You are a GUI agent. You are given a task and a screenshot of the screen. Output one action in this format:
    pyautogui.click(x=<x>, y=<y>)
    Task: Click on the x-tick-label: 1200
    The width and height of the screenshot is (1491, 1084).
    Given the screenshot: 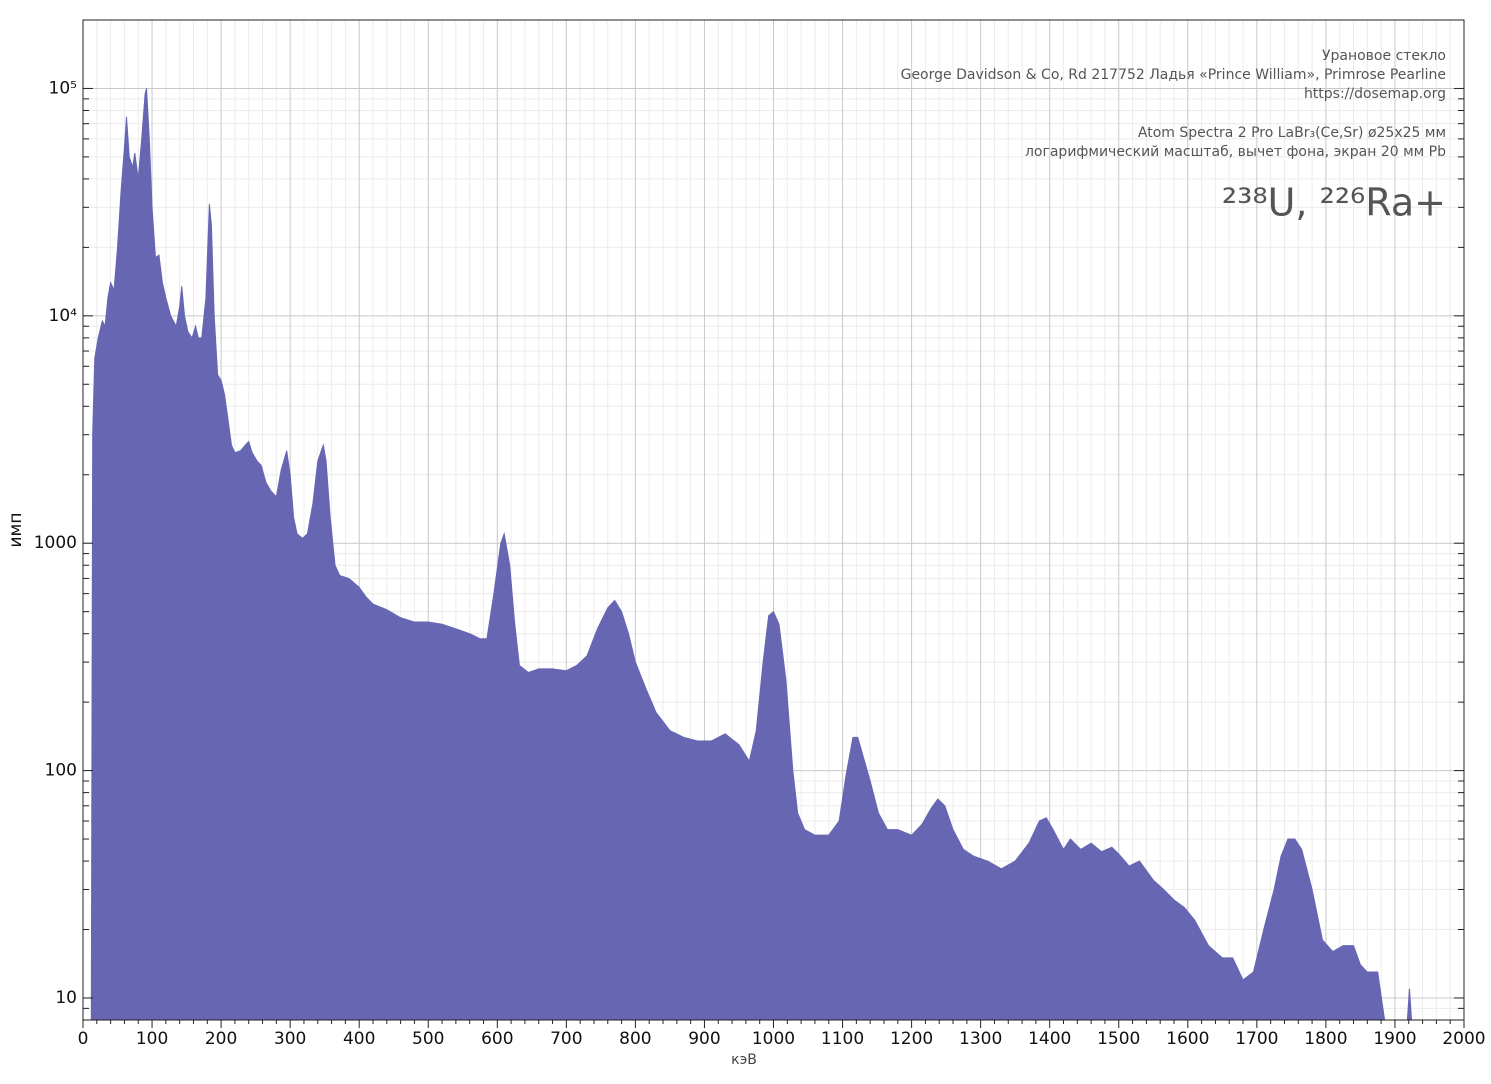 What is the action you would take?
    pyautogui.click(x=911, y=1039)
    